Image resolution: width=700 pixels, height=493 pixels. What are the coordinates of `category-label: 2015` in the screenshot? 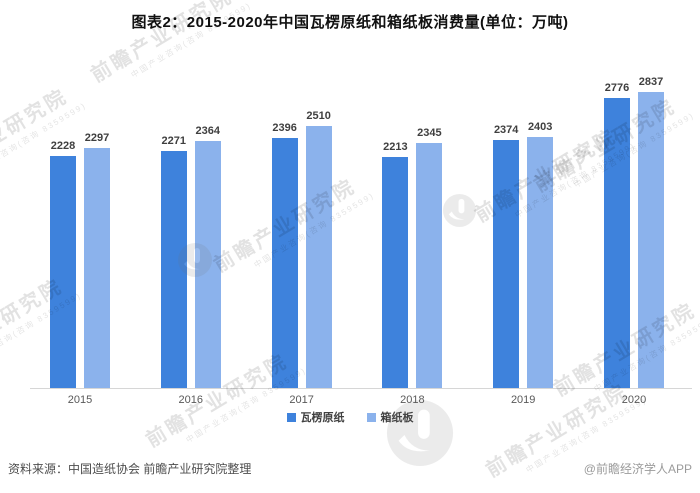 It's located at (80, 400).